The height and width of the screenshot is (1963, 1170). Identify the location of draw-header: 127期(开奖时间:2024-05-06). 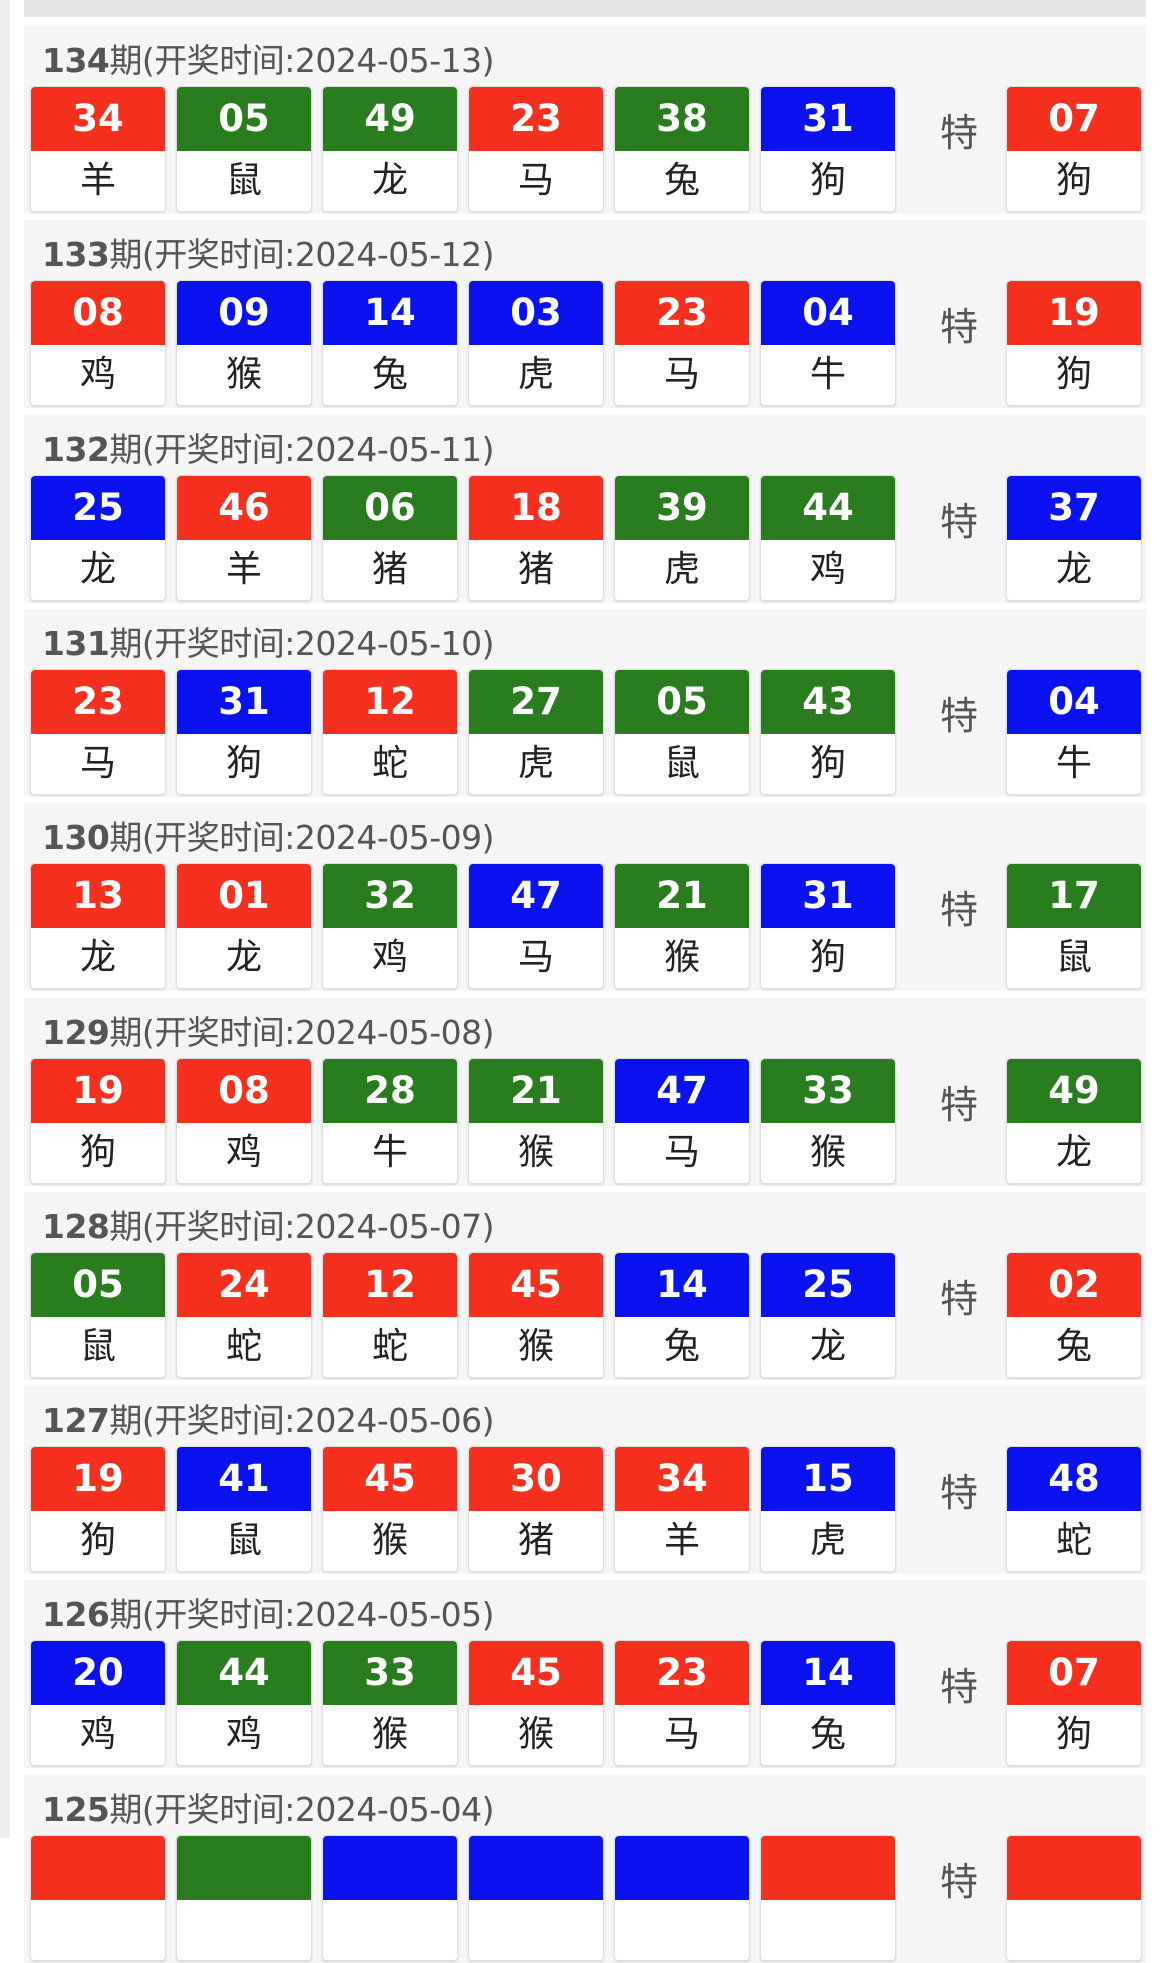
(268, 1418).